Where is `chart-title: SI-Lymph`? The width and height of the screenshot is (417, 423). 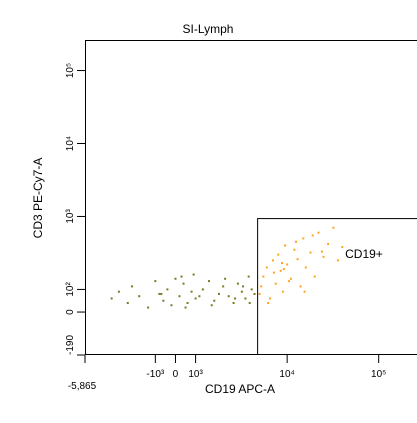 chart-title: SI-Lymph is located at coordinates (208, 29).